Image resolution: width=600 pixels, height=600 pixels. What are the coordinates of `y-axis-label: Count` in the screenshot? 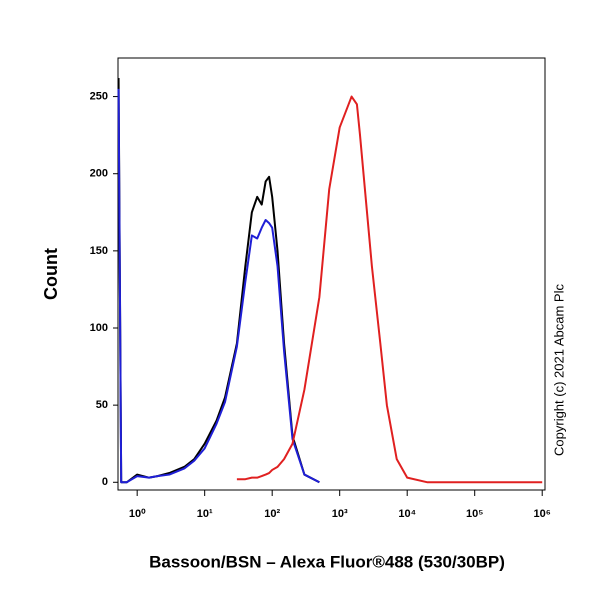 It's located at (51, 274).